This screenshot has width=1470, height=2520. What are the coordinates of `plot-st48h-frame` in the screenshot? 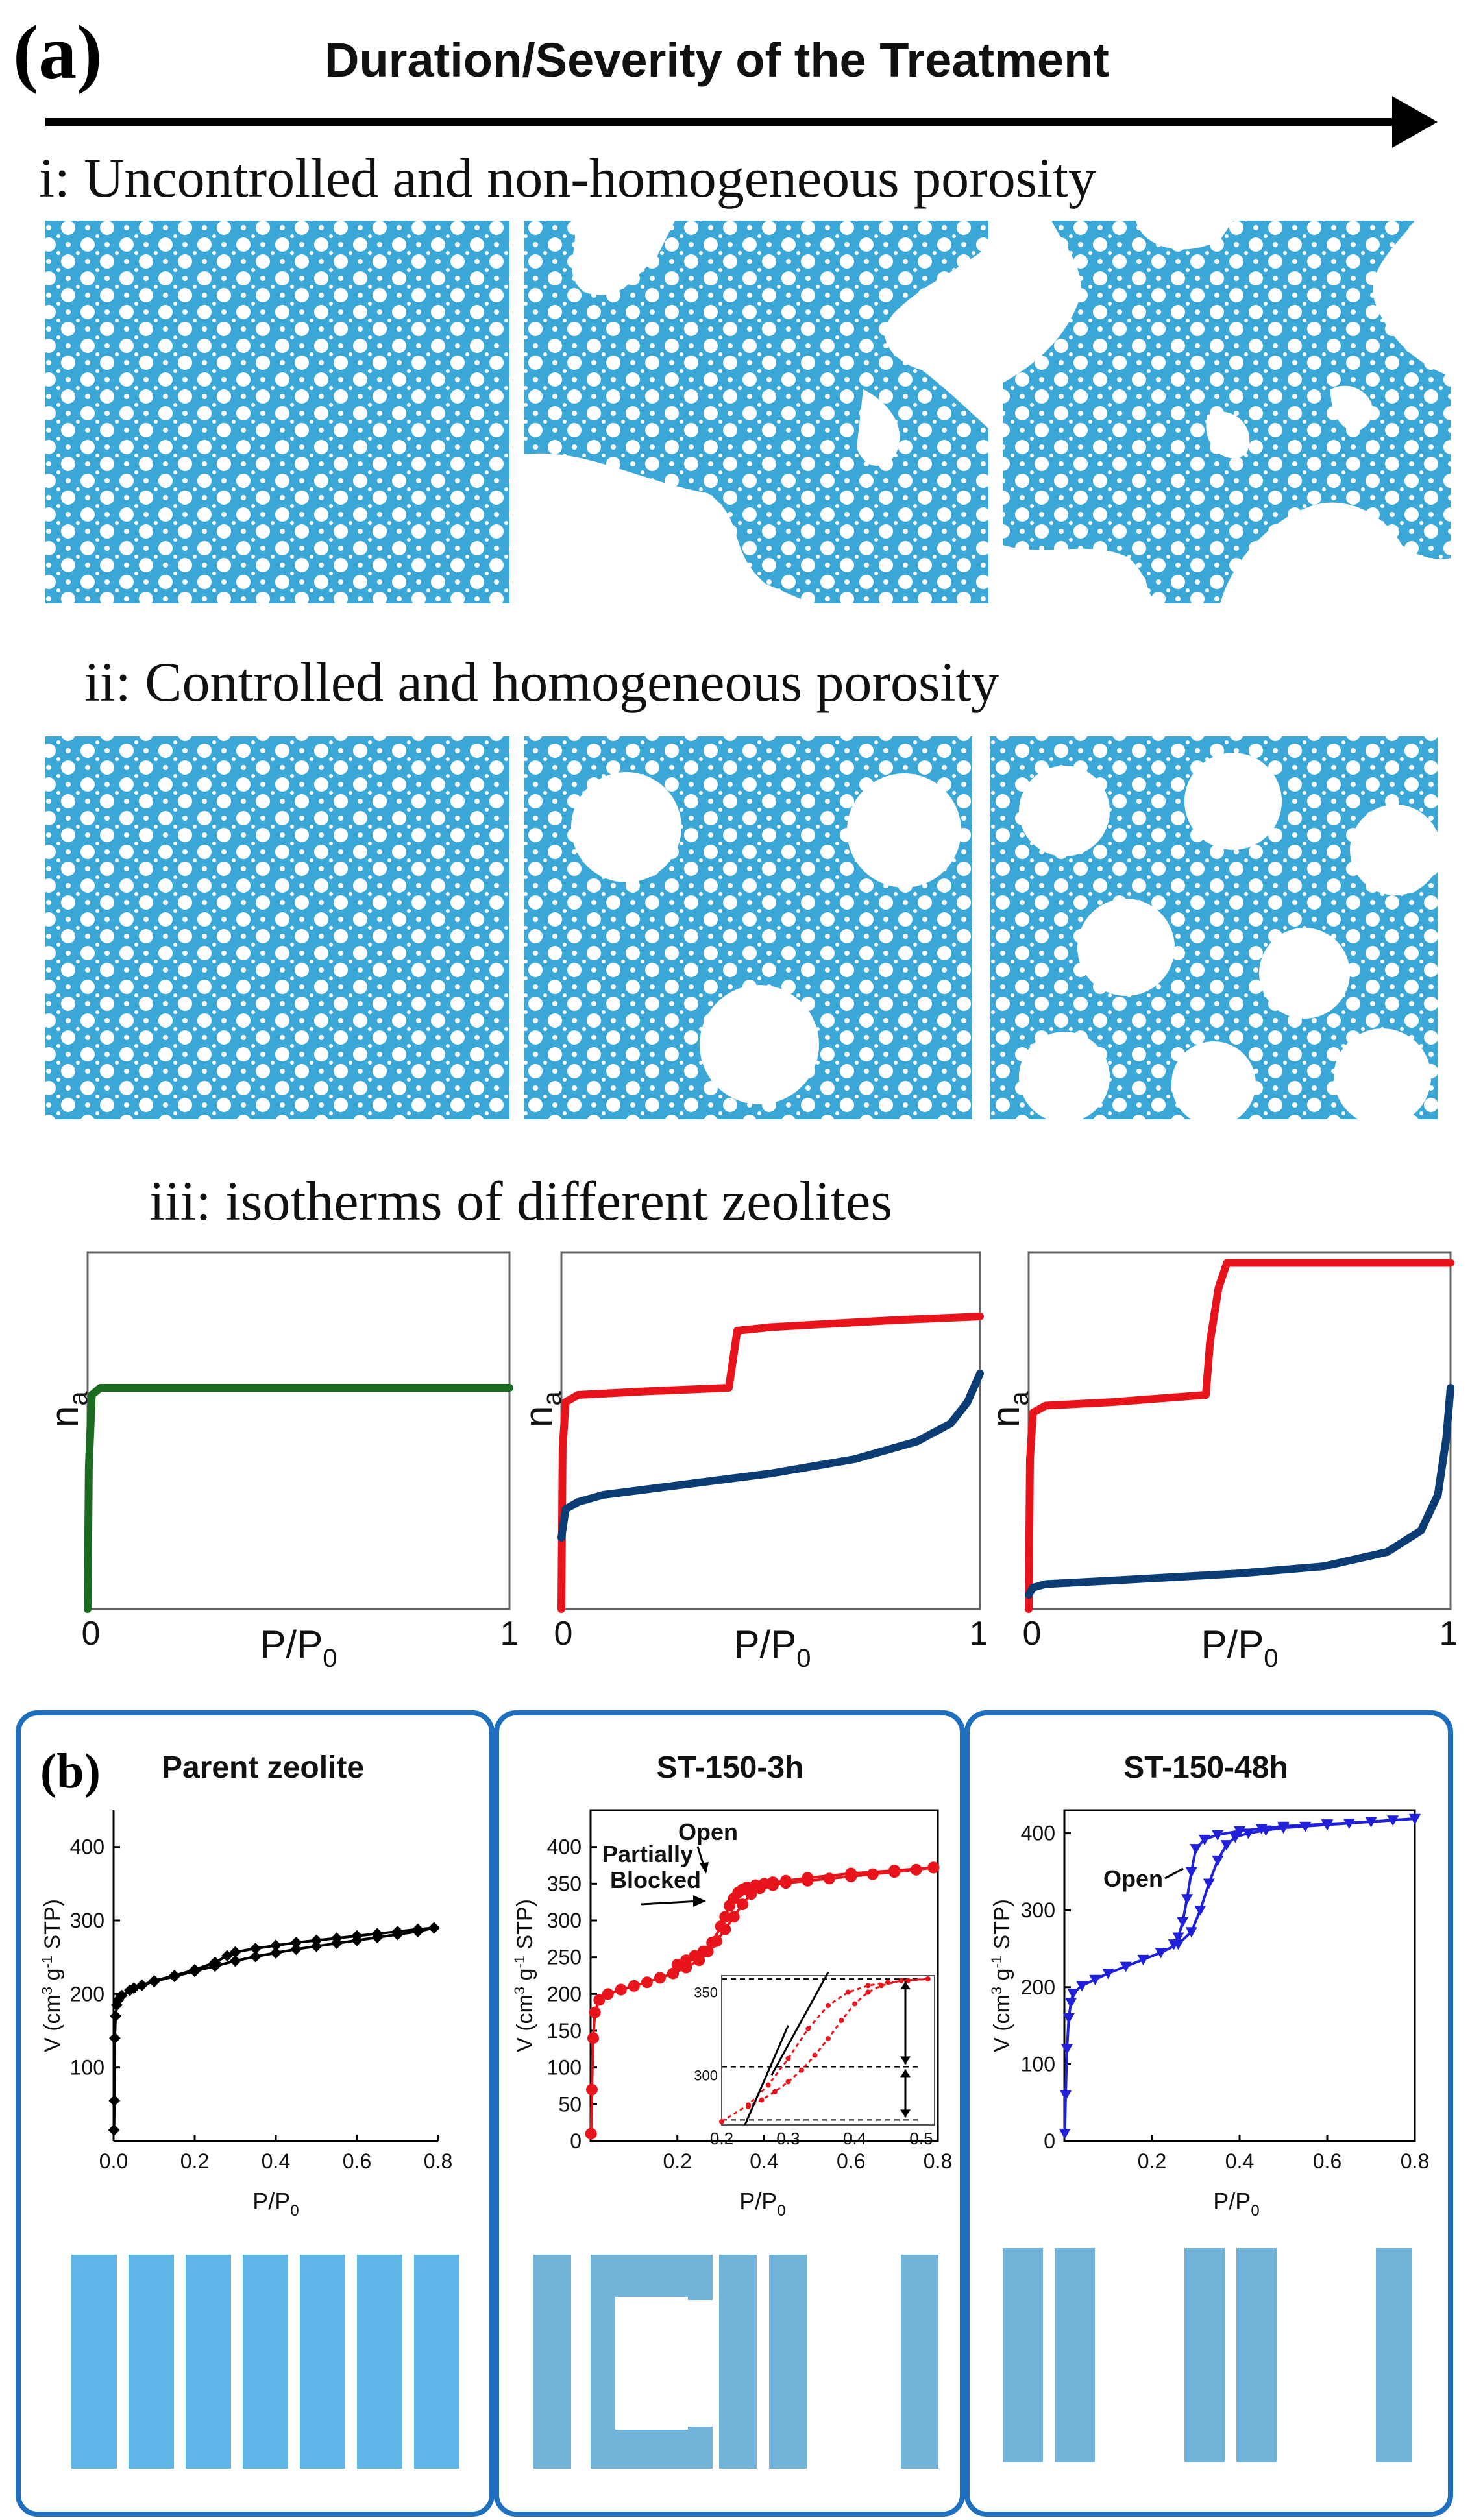 It's located at (1239, 1975).